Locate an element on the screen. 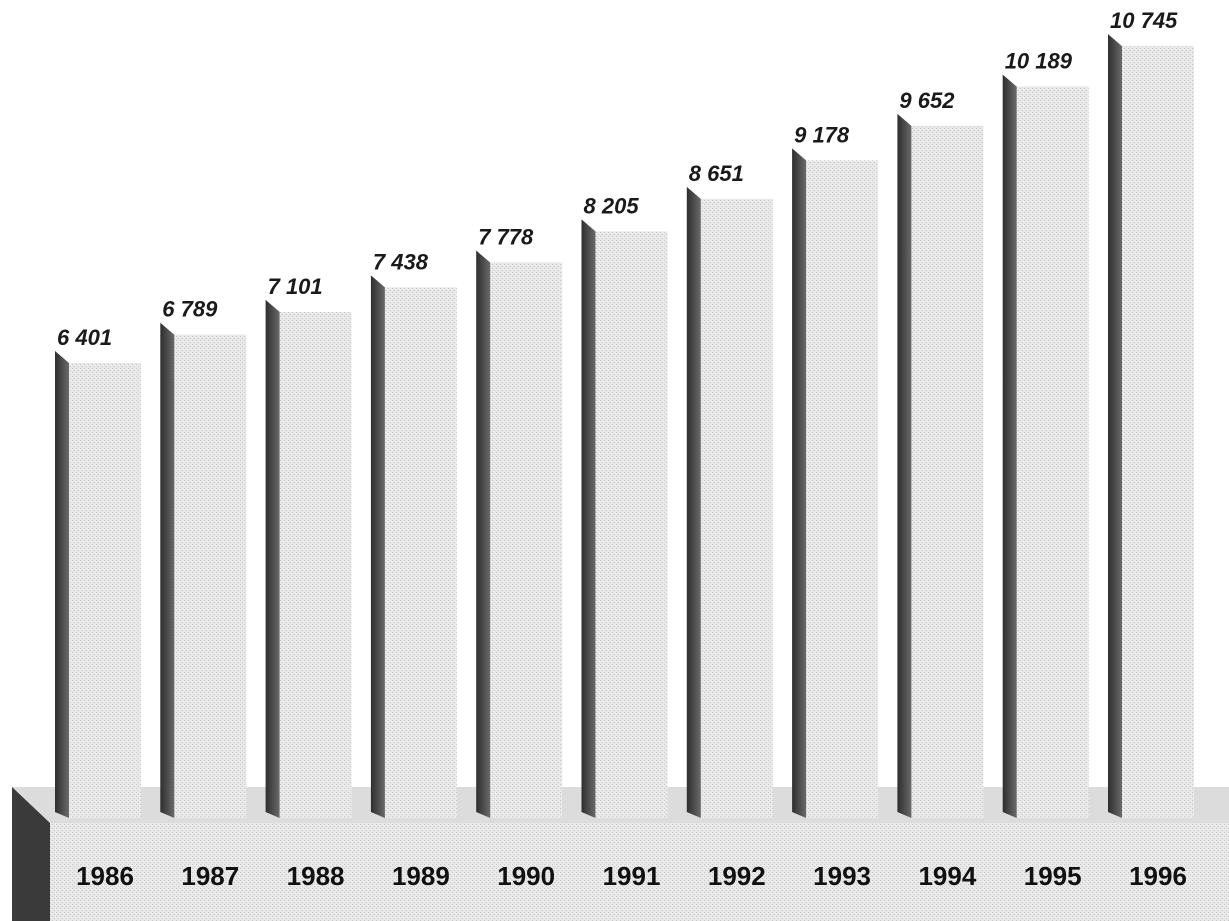  tick-label-1987: 1987 is located at coordinates (210, 876).